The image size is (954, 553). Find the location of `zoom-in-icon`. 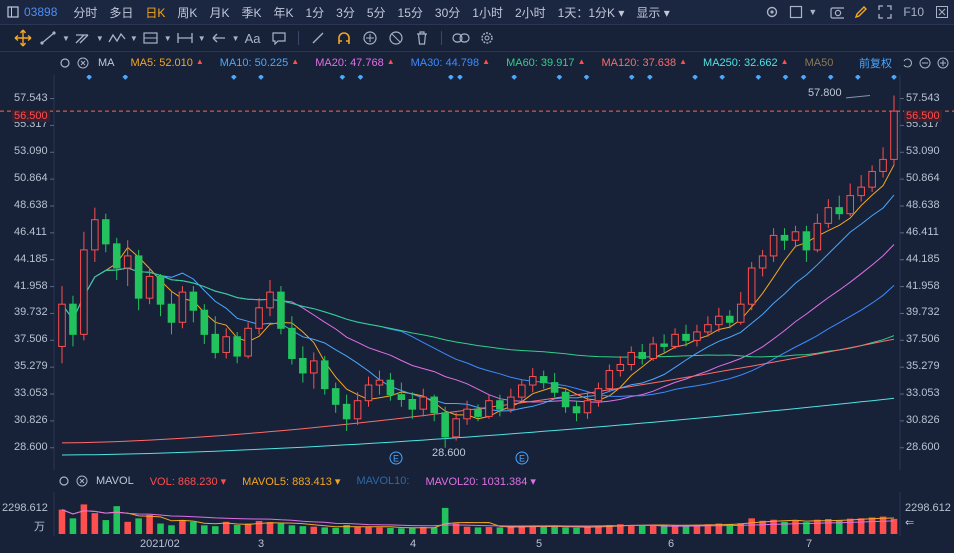

zoom-in-icon is located at coordinates (943, 63).